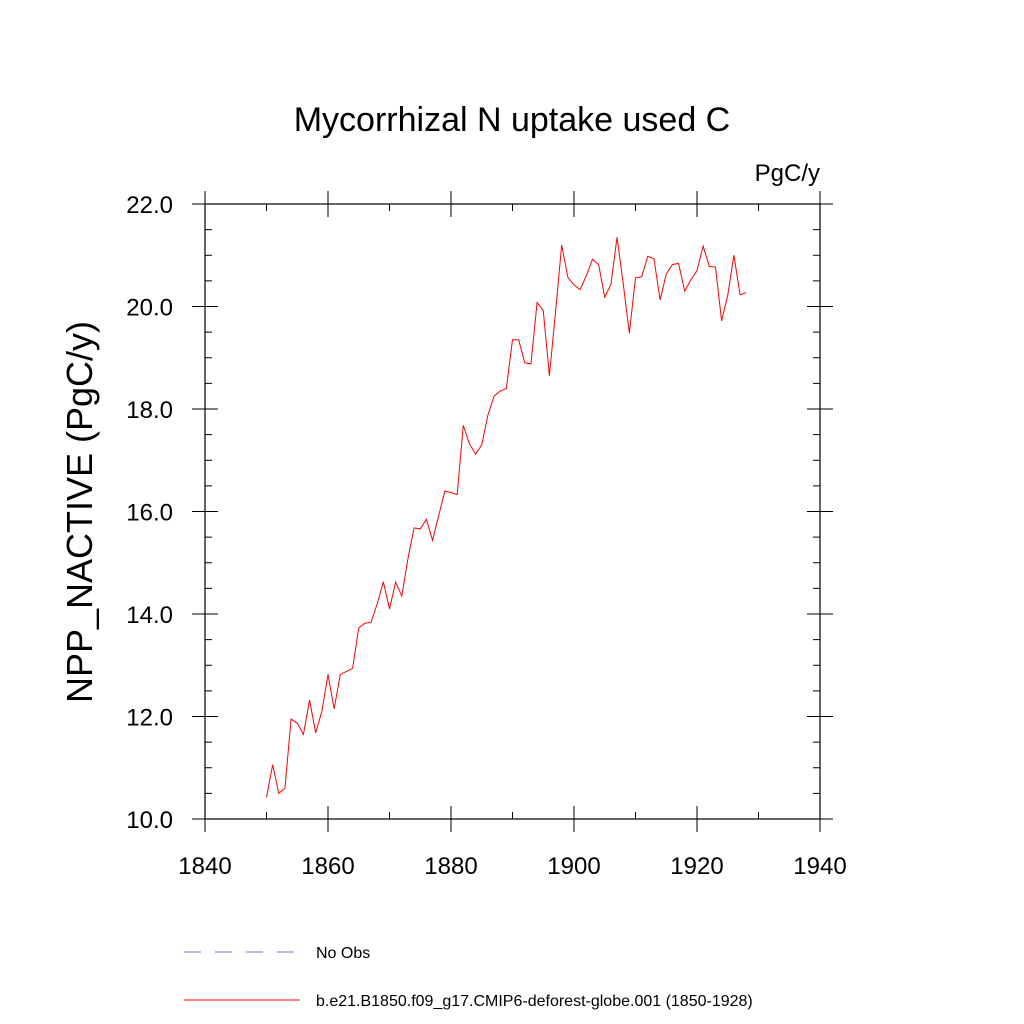 This screenshot has width=1024, height=1024. What do you see at coordinates (450, 866) in the screenshot?
I see `x-tick-label: 1880` at bounding box center [450, 866].